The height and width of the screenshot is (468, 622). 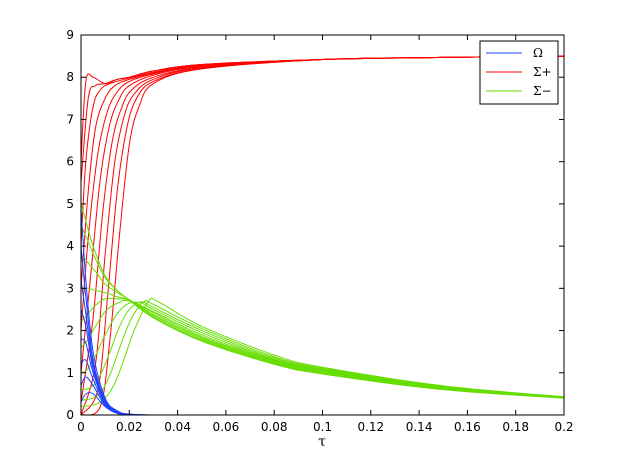 I want to click on y-tick-label: 7, so click(x=70, y=119).